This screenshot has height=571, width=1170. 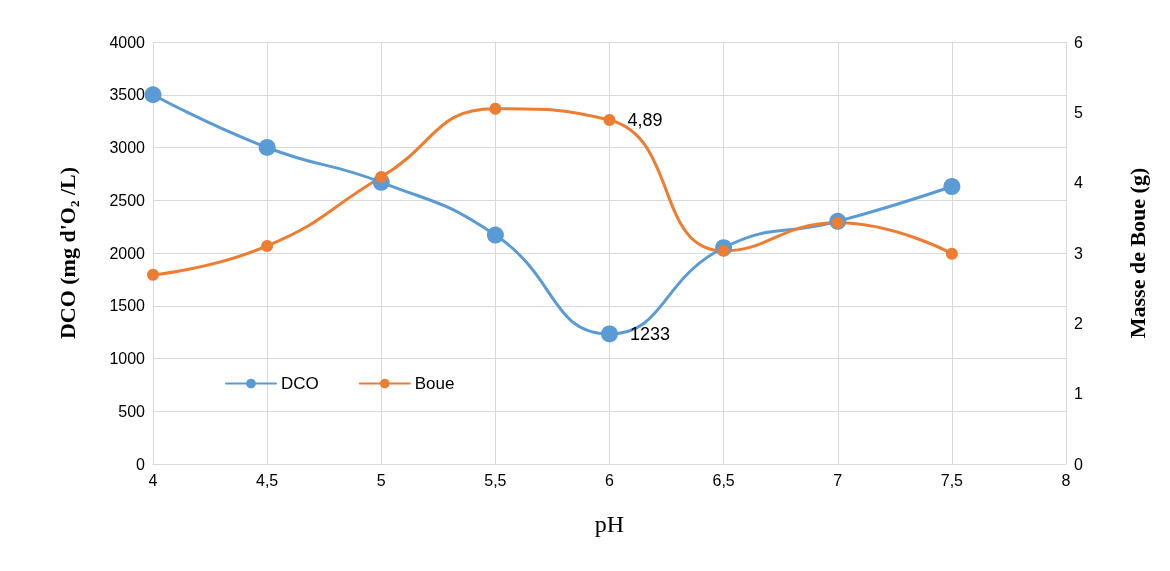 I want to click on y2-tick-label: 2, so click(x=1078, y=323).